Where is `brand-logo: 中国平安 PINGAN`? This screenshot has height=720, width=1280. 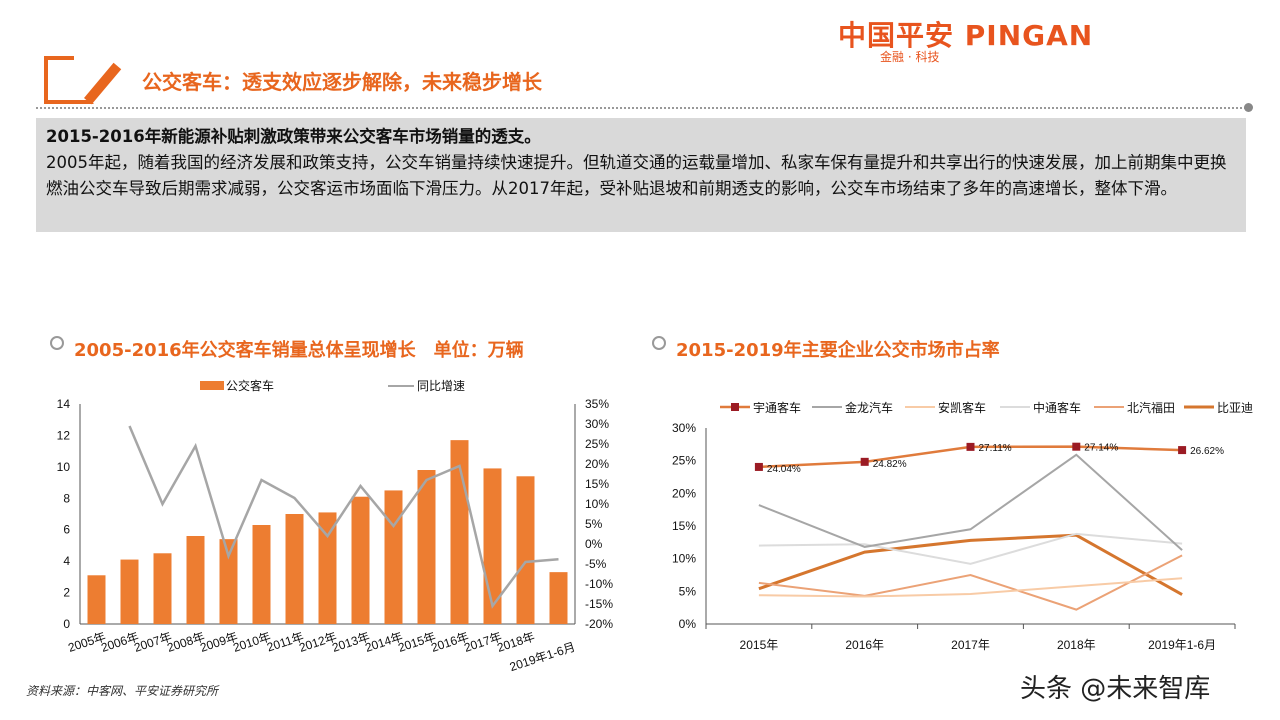
brand-logo: 中国平安 PINGAN is located at coordinates (966, 35).